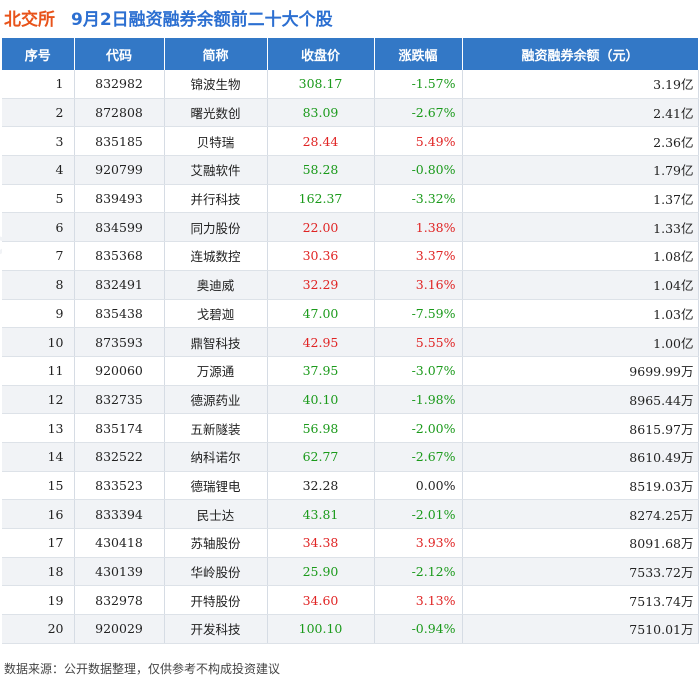  Describe the element at coordinates (418, 486) in the screenshot. I see `cell-change-pct: 0.00%` at that location.